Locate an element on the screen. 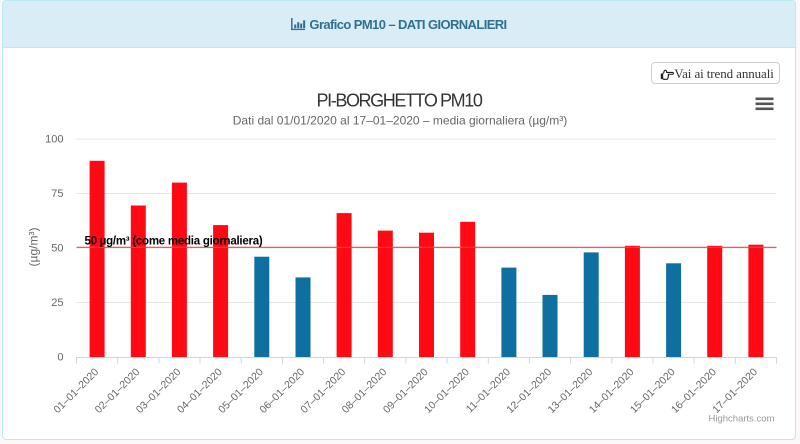 This screenshot has height=444, width=800. svg-text: 25 is located at coordinates (57, 303).